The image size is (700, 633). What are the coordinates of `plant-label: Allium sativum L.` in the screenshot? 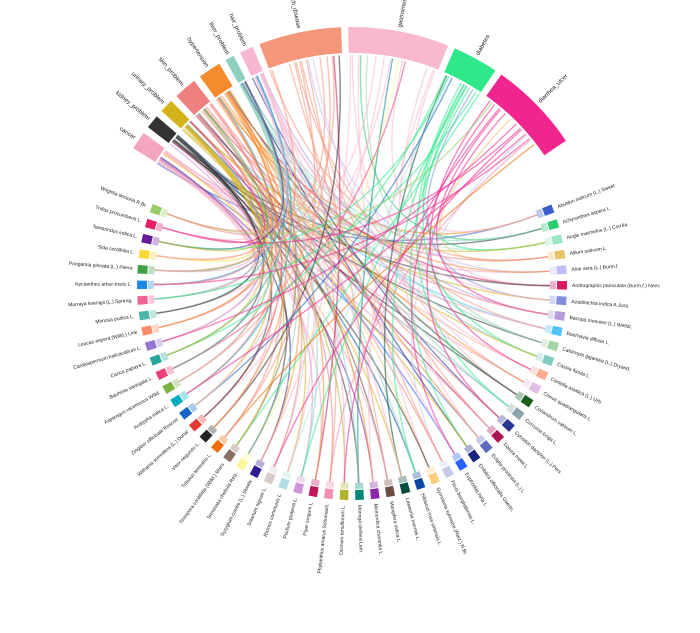 It's located at (588, 251).